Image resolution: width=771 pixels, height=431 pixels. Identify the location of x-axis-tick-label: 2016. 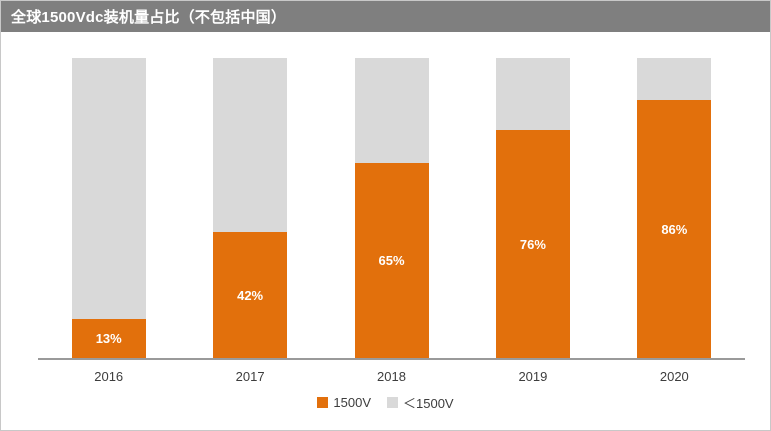
(109, 376).